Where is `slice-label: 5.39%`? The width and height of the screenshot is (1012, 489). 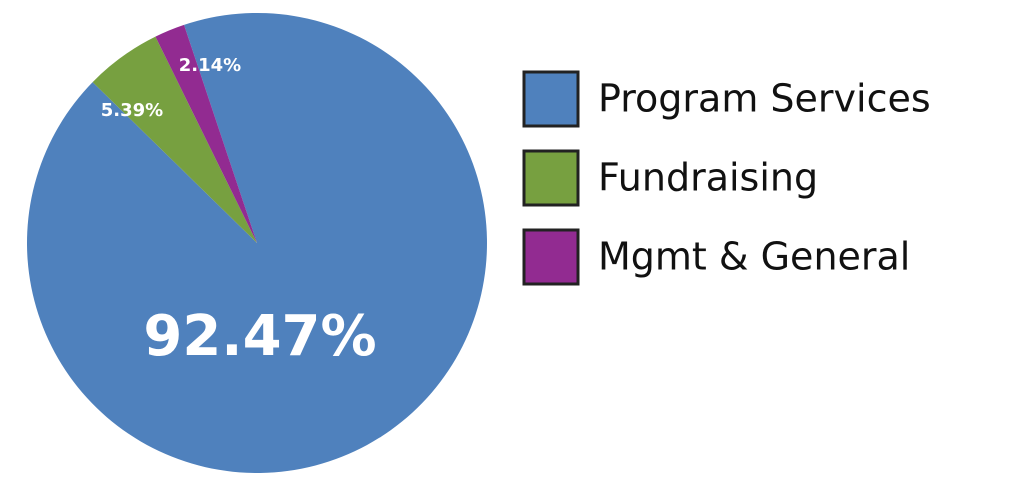 slice-label: 5.39% is located at coordinates (132, 110).